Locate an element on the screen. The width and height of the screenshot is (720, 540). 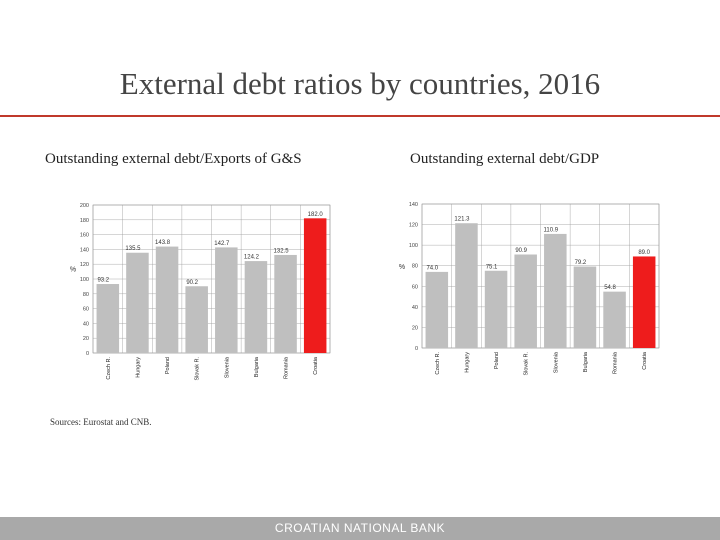
chart2-y-tick-label: 120 is located at coordinates (413, 226).